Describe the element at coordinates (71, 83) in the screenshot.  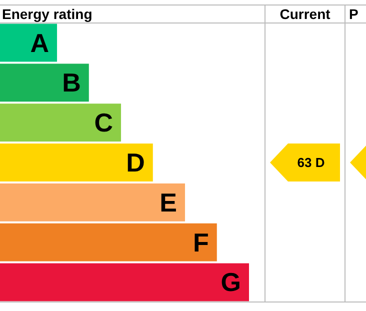
I see `y-tick-label: B` at that location.